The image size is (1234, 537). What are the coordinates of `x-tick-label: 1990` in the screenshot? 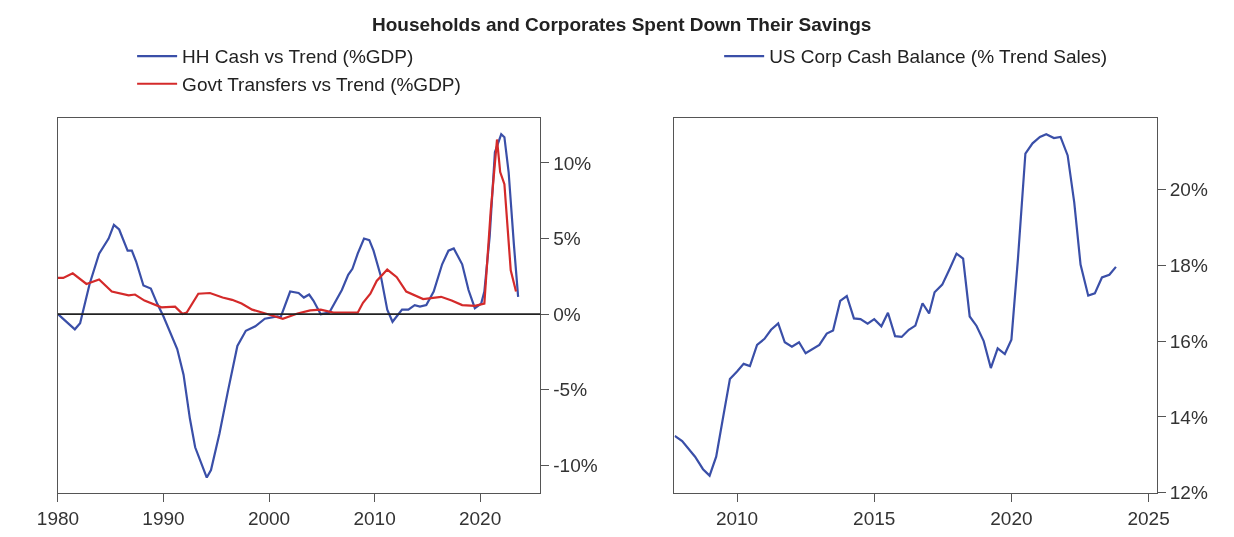 It's located at (163, 518).